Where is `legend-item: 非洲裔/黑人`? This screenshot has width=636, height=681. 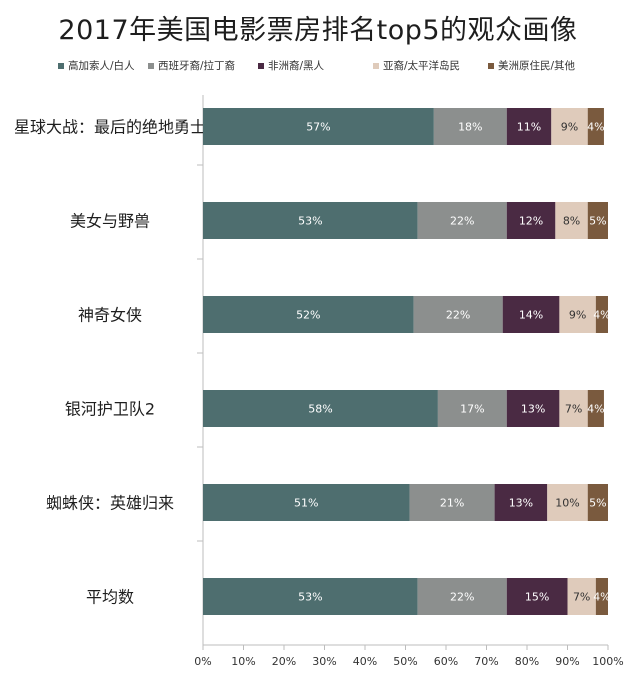
legend-item: 非洲裔/黑人 is located at coordinates (291, 65).